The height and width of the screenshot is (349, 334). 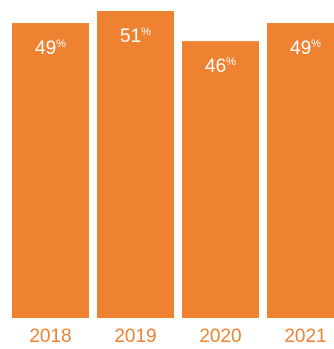 What do you see at coordinates (135, 336) in the screenshot?
I see `category-label-2019: 2019` at bounding box center [135, 336].